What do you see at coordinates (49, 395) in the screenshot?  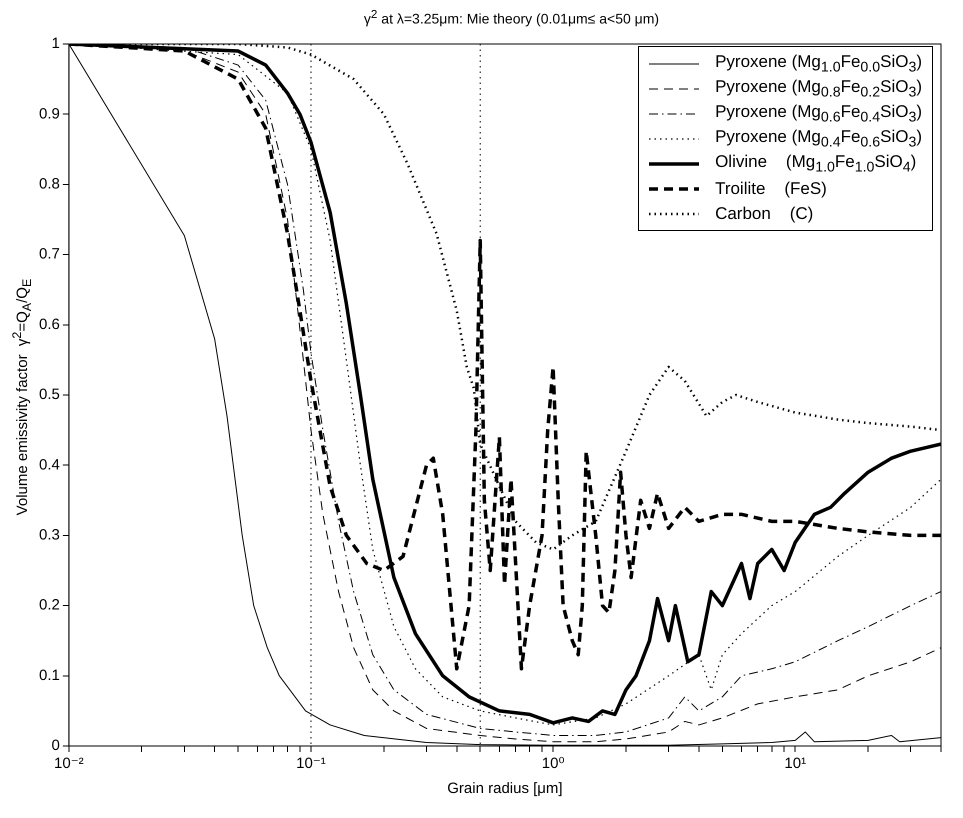 I see `y-tick-label: 0.5` at bounding box center [49, 395].